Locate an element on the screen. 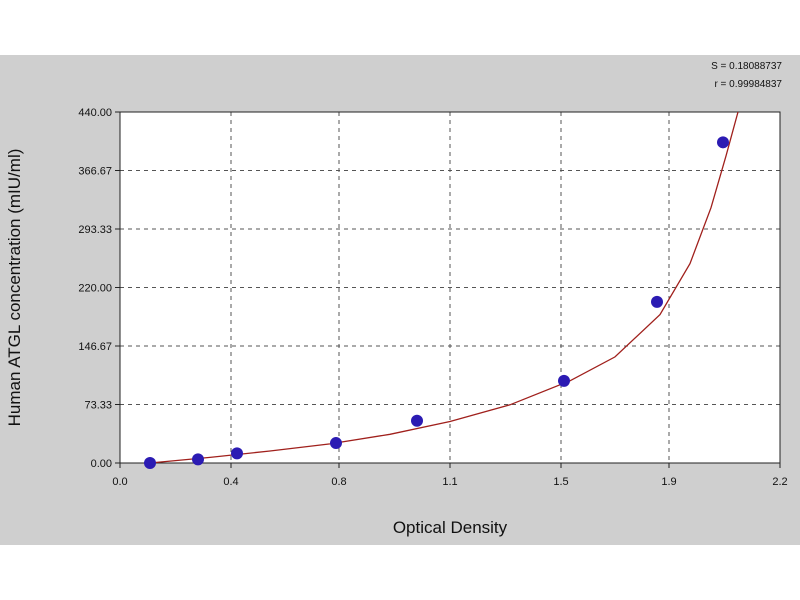  y-tick-label: 293.33 is located at coordinates (95, 230).